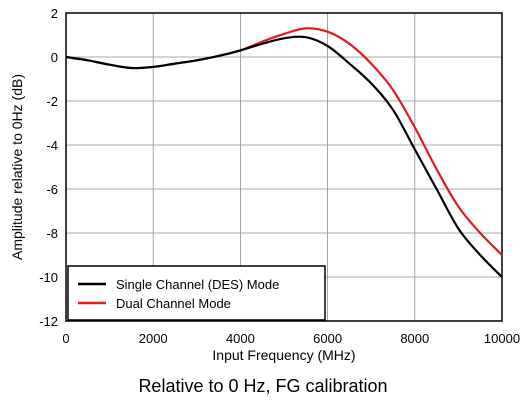  I want to click on x-axis-label: Input Frequency (MHz), so click(283, 355).